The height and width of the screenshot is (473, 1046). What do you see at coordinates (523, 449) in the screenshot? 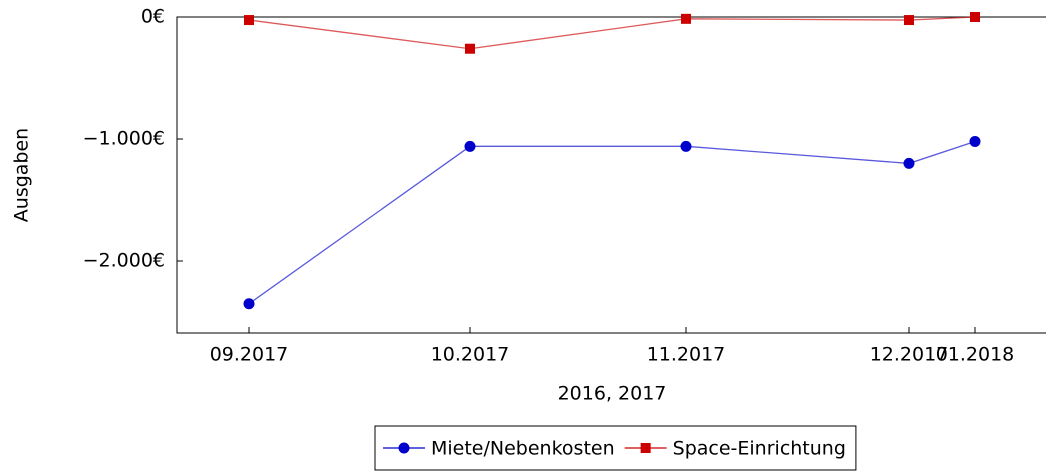
I see `legend-label: Miete/Nebenkosten` at bounding box center [523, 449].